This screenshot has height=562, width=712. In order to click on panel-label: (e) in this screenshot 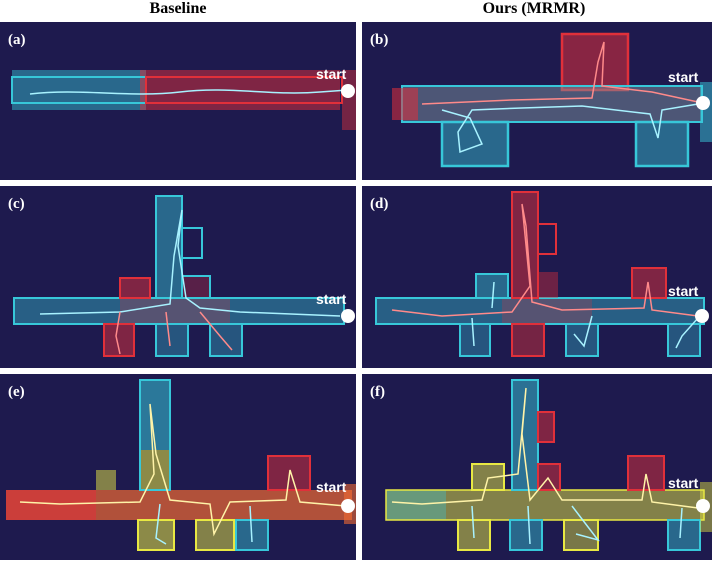, I will do `click(16, 392)`.